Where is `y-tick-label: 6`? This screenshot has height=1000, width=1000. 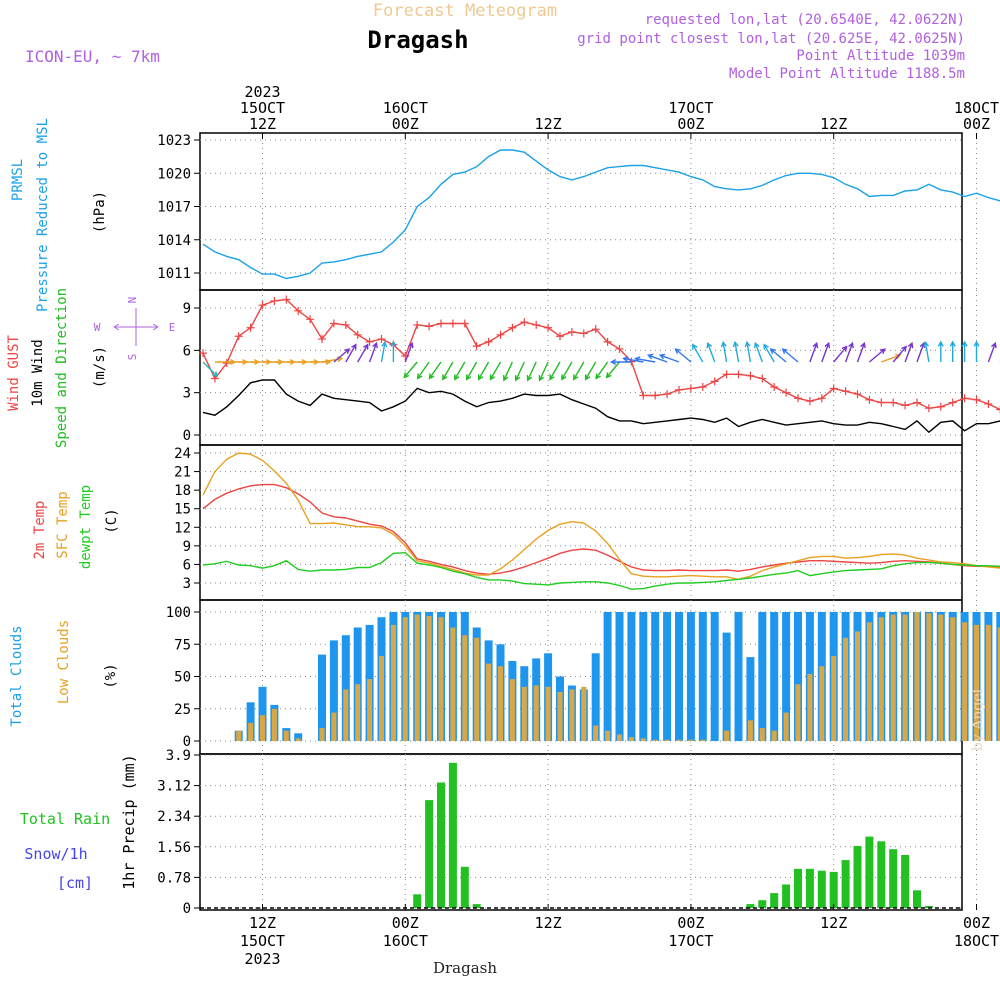
y-tick-label: 6 is located at coordinates (187, 565).